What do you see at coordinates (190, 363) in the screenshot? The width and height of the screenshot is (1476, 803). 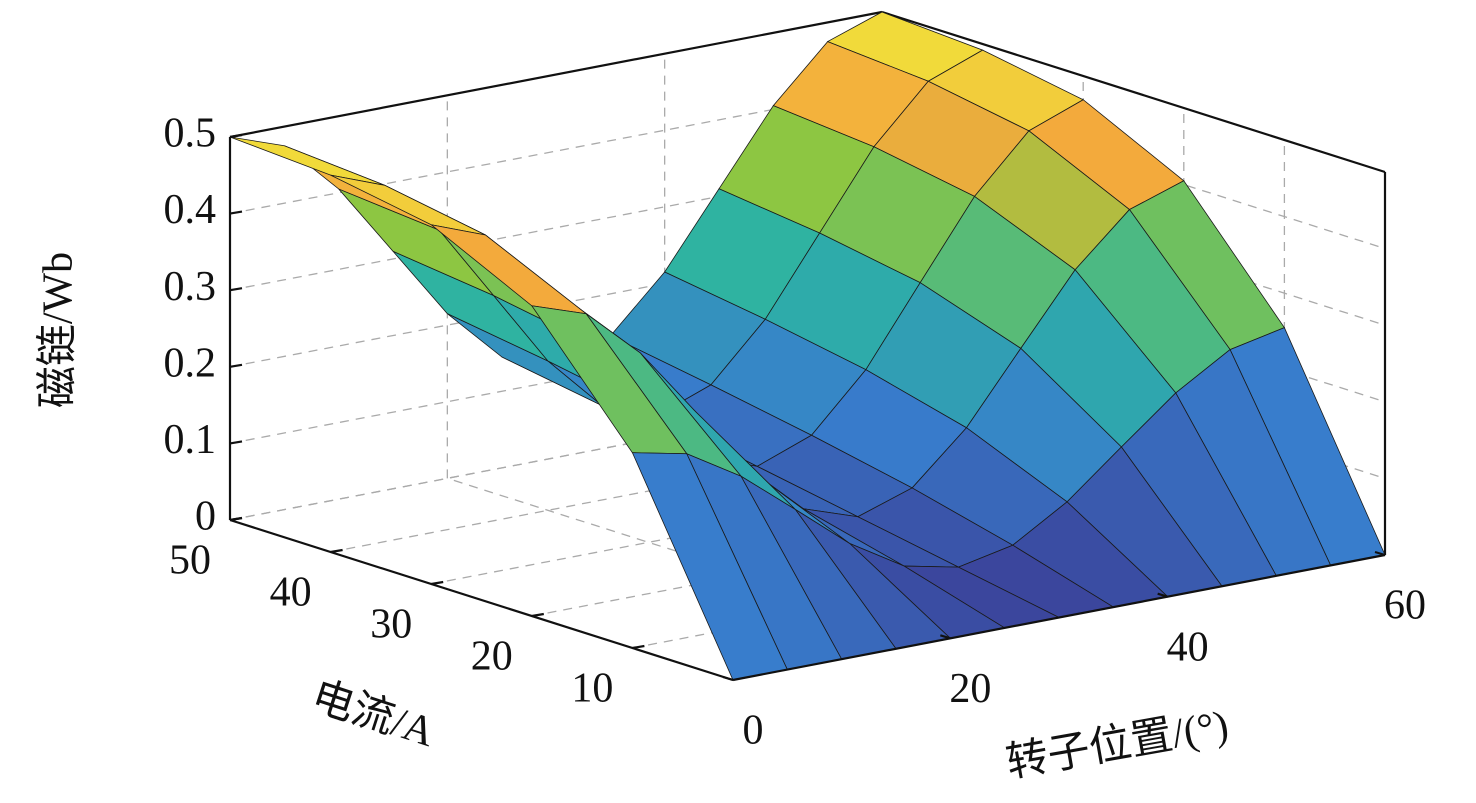 I see `z-tick-label: 0.2` at bounding box center [190, 363].